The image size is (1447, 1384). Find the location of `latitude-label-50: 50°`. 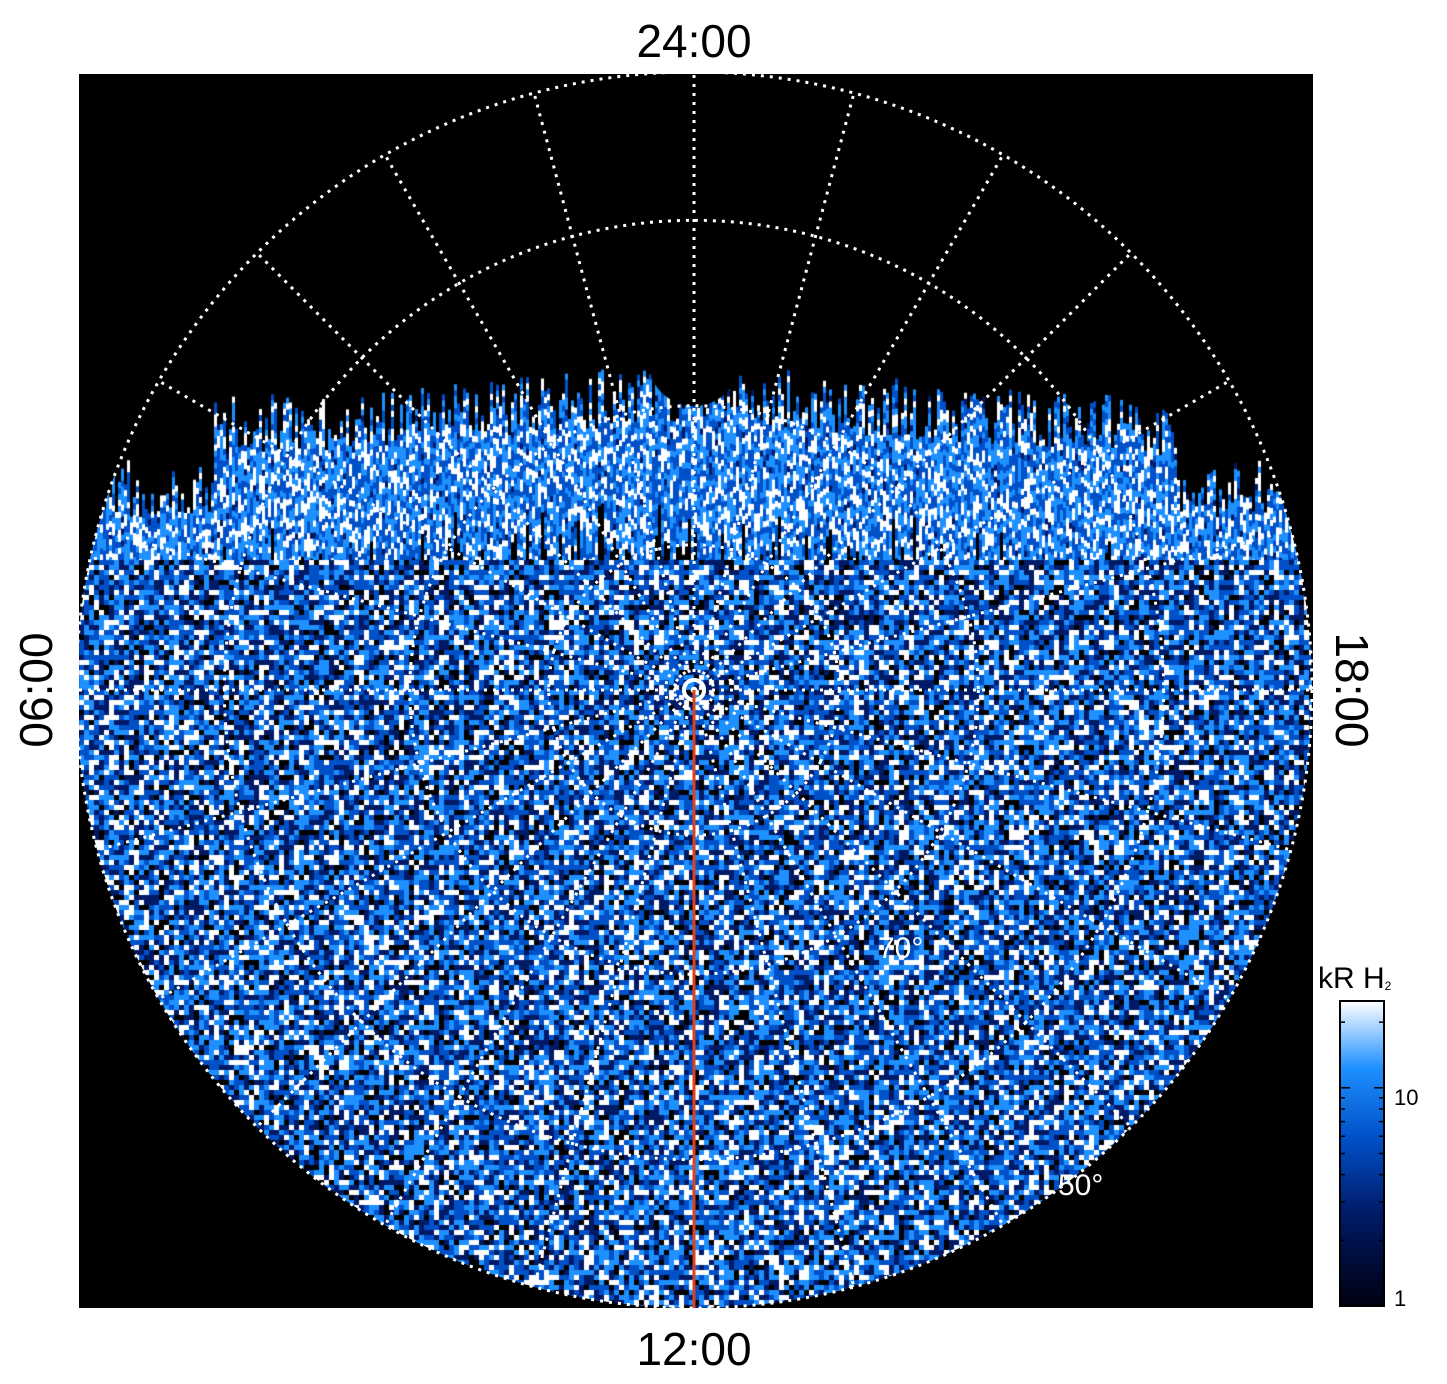

latitude-label-50: 50° is located at coordinates (1080, 1185).